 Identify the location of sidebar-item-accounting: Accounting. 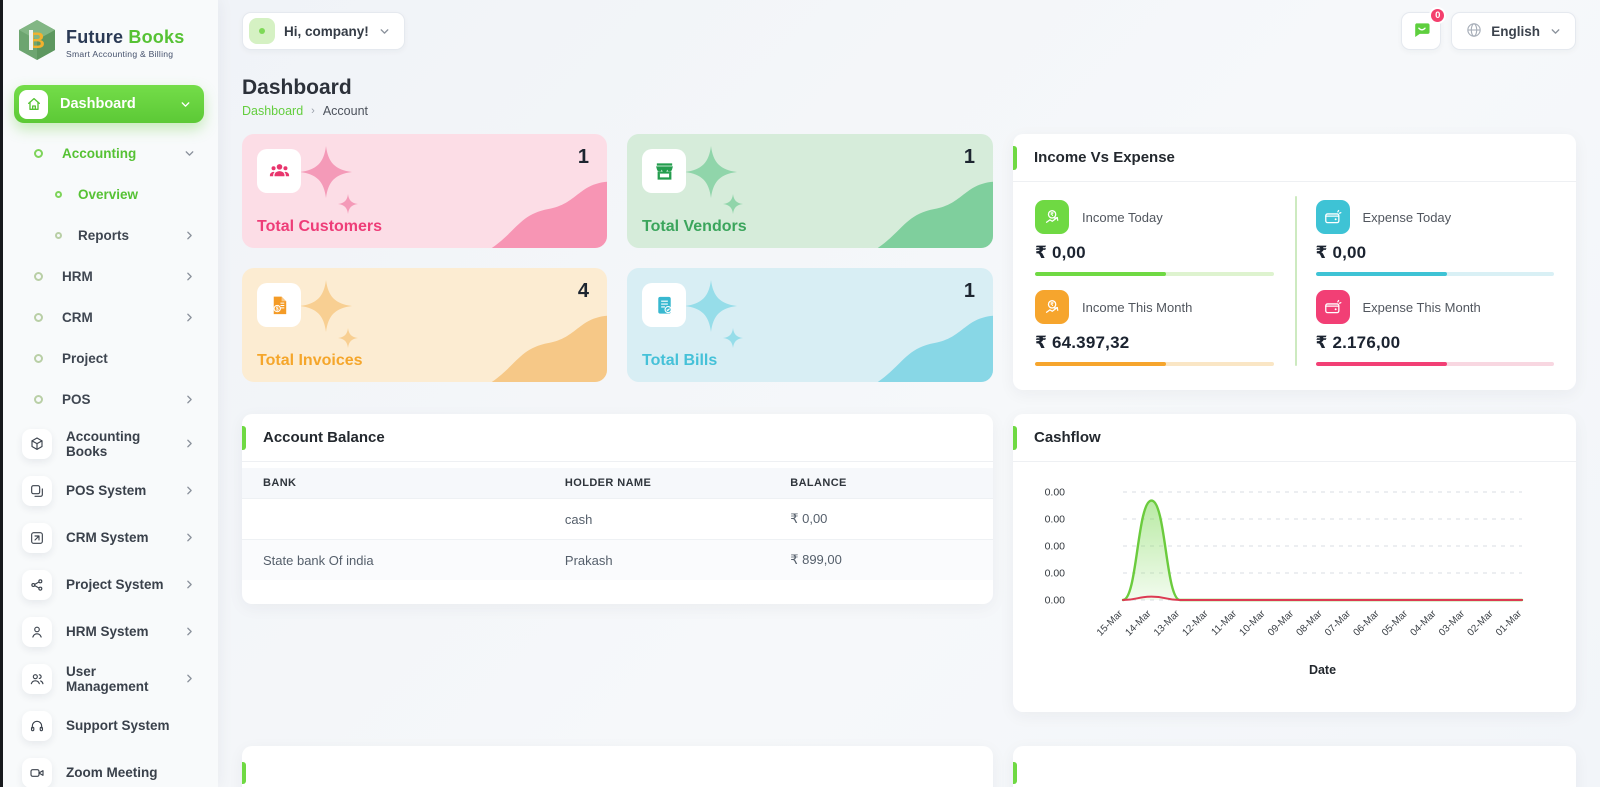
(109, 153).